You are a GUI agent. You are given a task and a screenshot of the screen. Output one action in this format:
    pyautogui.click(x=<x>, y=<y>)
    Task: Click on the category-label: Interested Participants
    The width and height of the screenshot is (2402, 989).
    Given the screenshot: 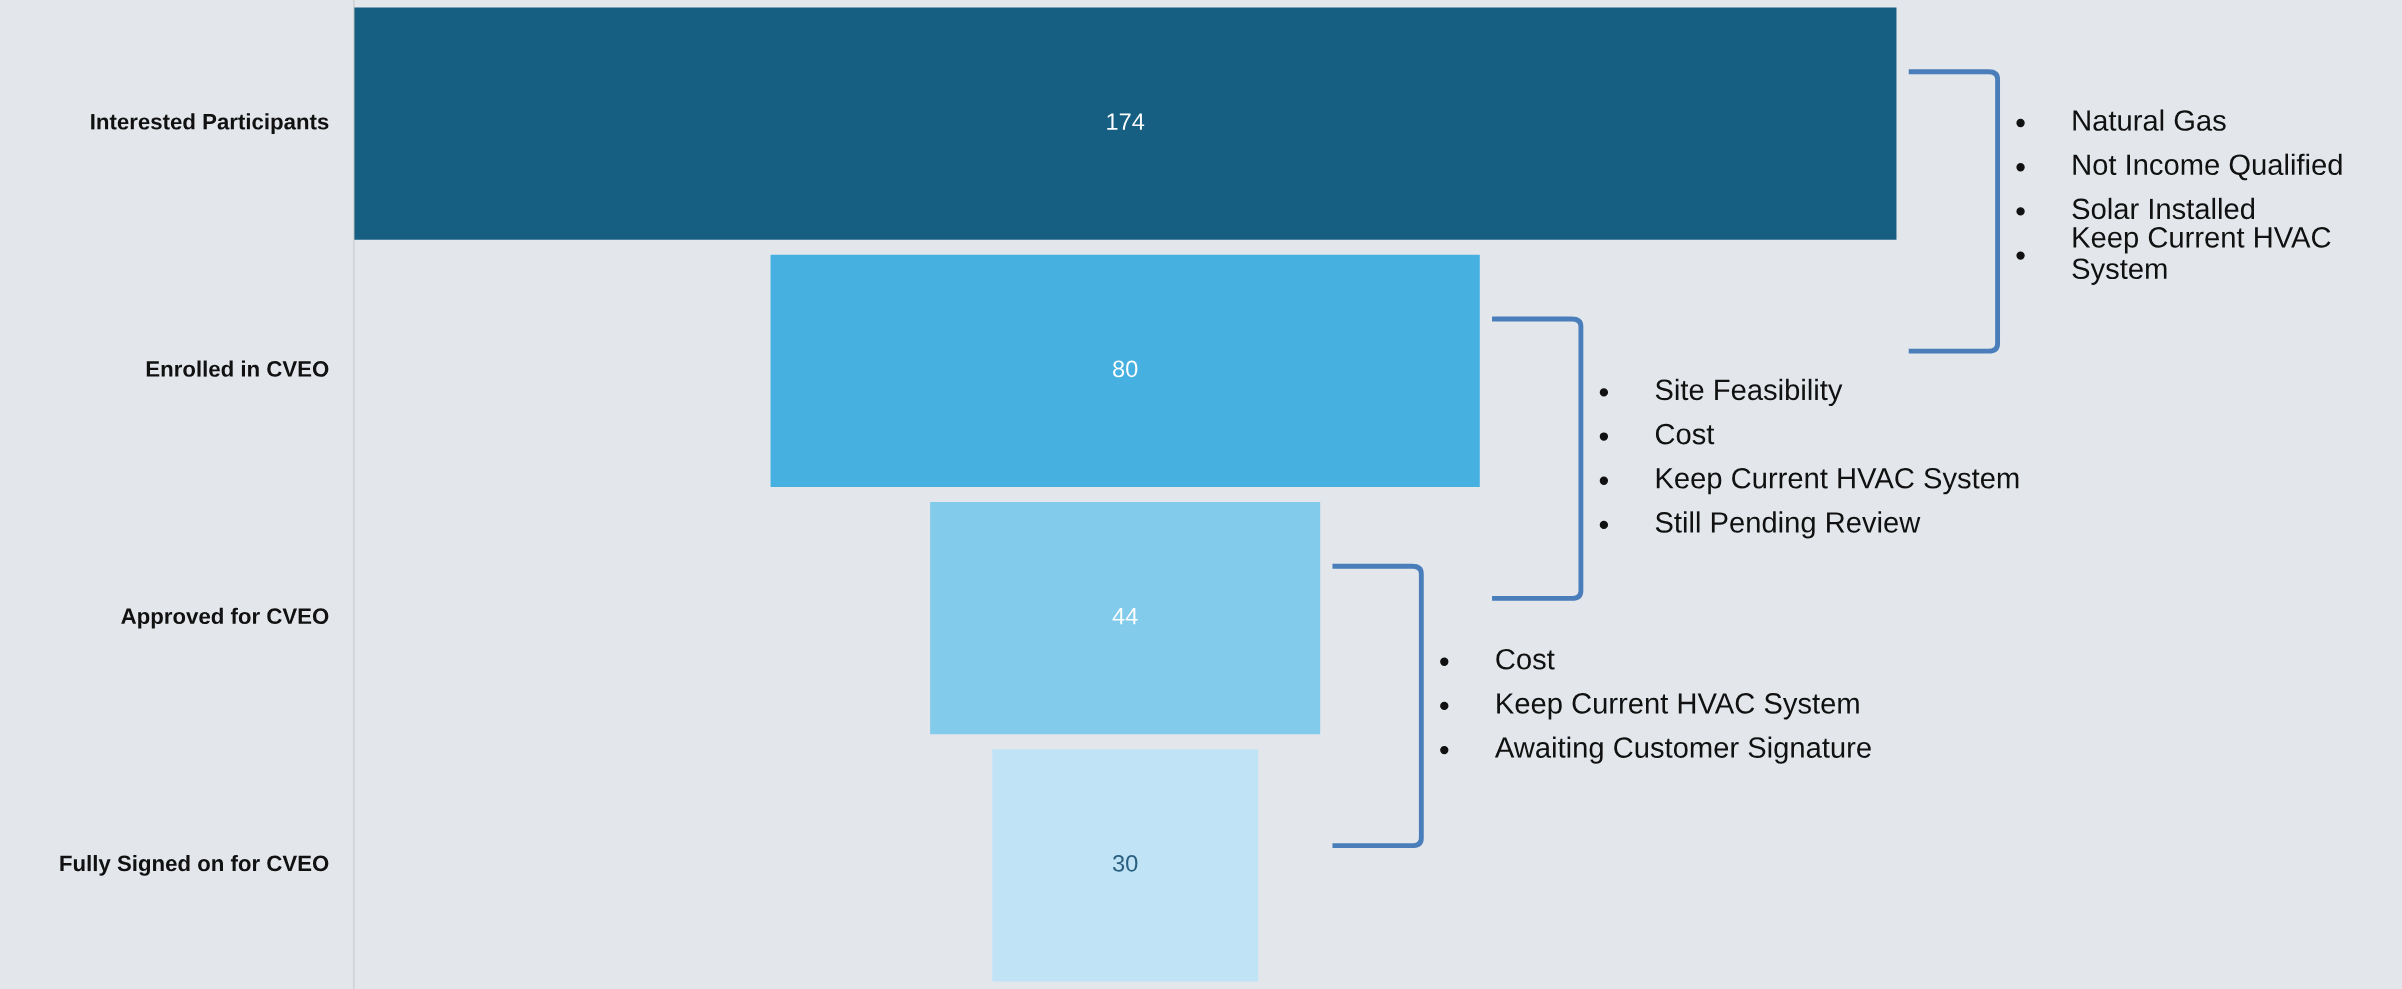 What is the action you would take?
    pyautogui.click(x=210, y=123)
    